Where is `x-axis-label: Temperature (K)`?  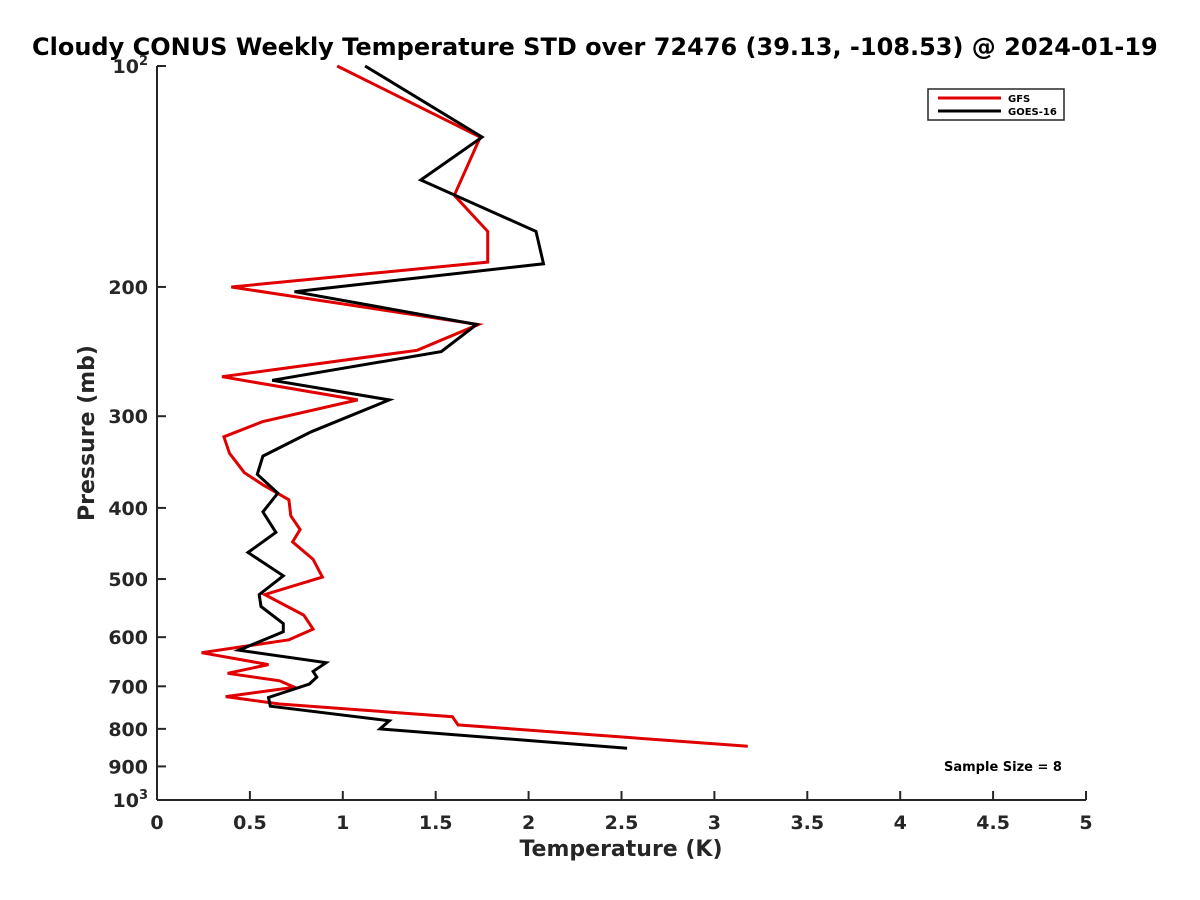 x-axis-label: Temperature (K) is located at coordinates (620, 849).